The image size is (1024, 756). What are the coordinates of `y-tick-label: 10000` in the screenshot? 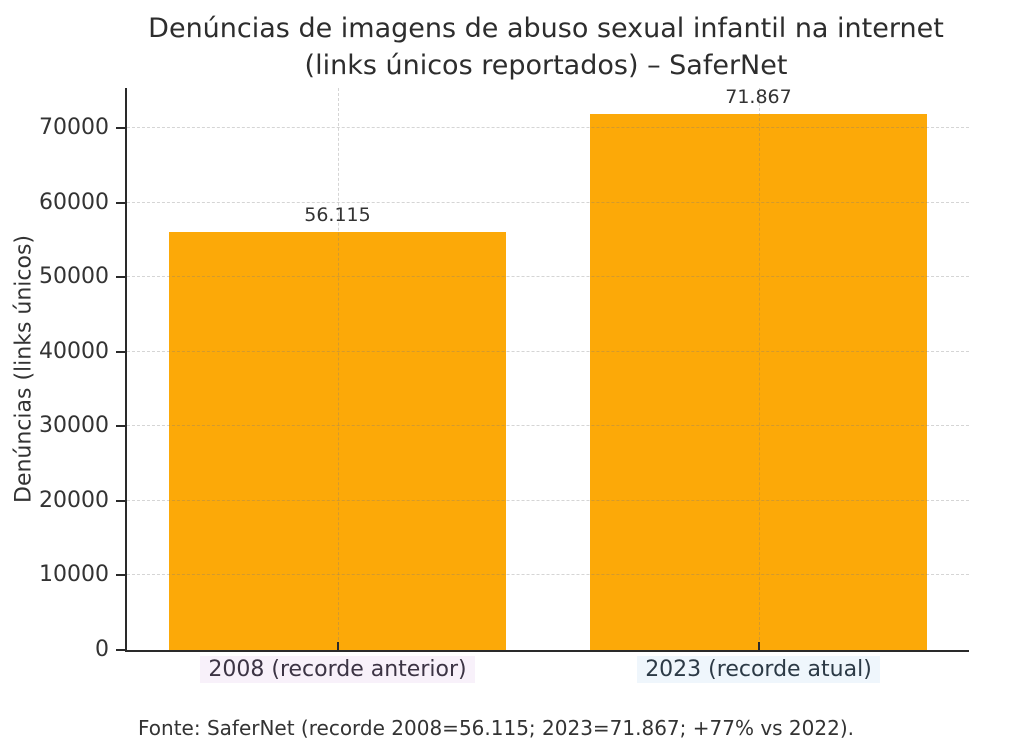 It's located at (74, 575).